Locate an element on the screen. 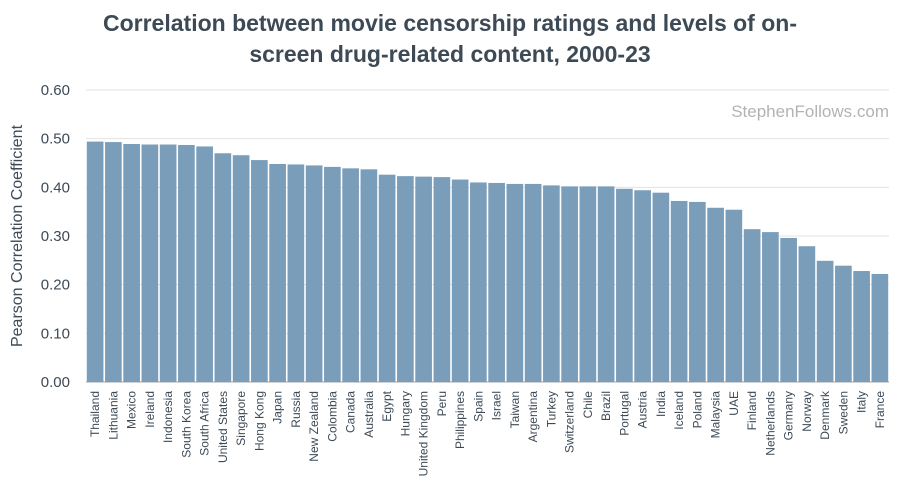 Image resolution: width=900 pixels, height=504 pixels. x-tick-label: Indonesia is located at coordinates (168, 417).